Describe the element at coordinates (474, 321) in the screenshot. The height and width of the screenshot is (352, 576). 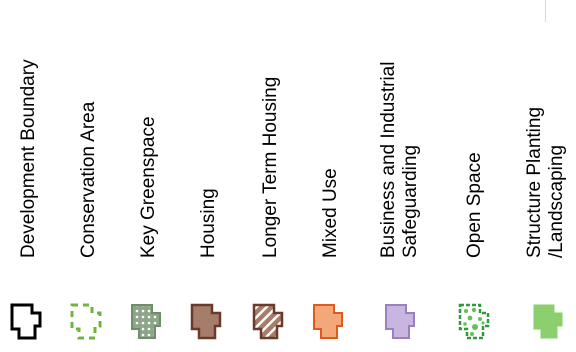
I see `open-space-symbol-icon` at that location.